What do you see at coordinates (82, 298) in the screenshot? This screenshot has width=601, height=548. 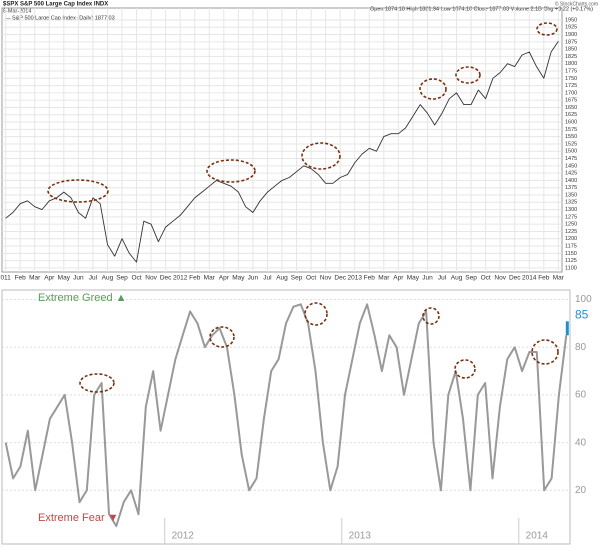 I see `extreme-greed: Extreme Greed ▲` at bounding box center [82, 298].